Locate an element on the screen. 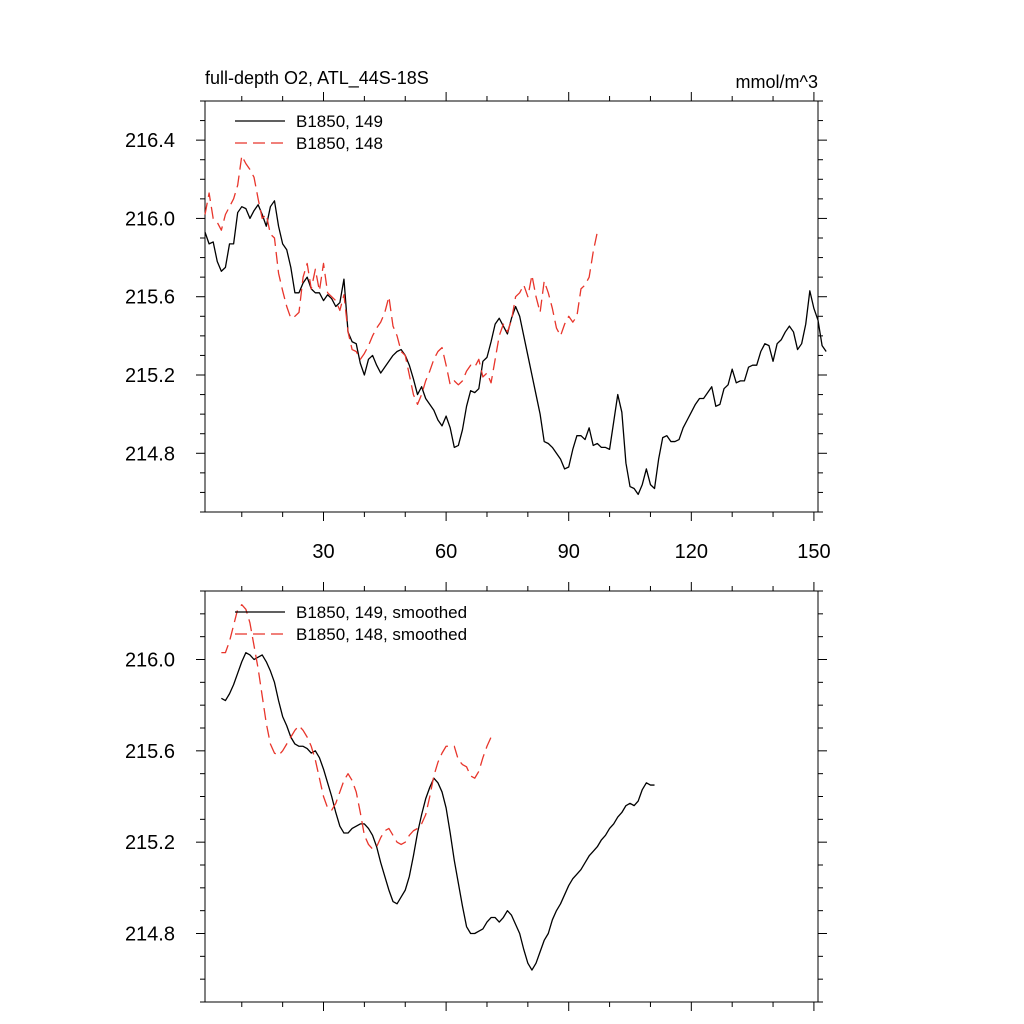 This screenshot has height=1024, width=1024. x-tick-label-30: 30 is located at coordinates (323, 552).